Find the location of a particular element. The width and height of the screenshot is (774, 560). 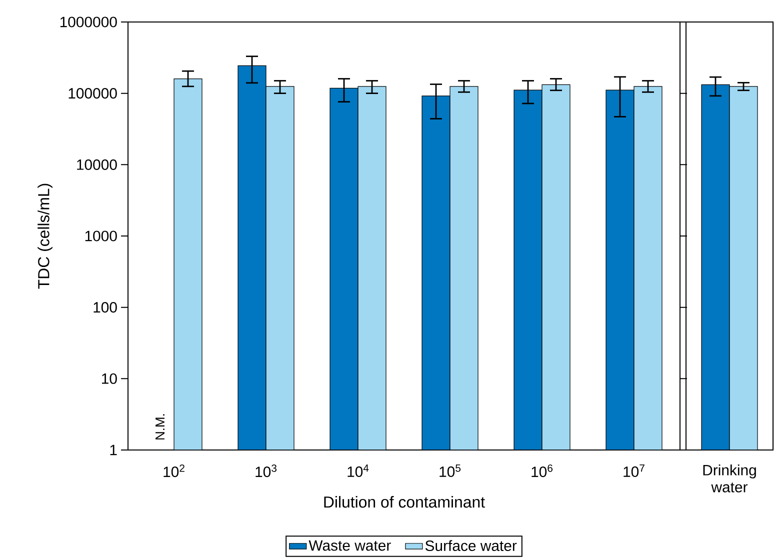

x-tick-label: 10$^{5}$ is located at coordinates (450, 471).